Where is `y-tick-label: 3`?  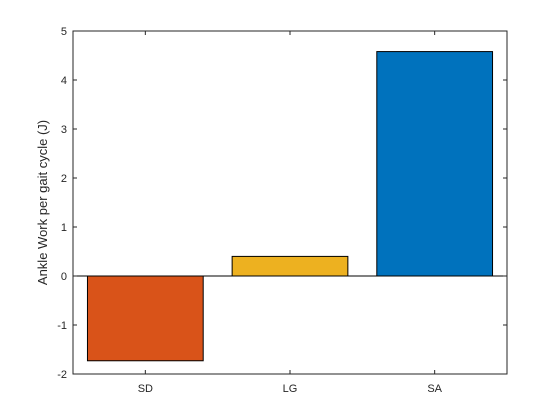 y-tick-label: 3 is located at coordinates (64, 130).